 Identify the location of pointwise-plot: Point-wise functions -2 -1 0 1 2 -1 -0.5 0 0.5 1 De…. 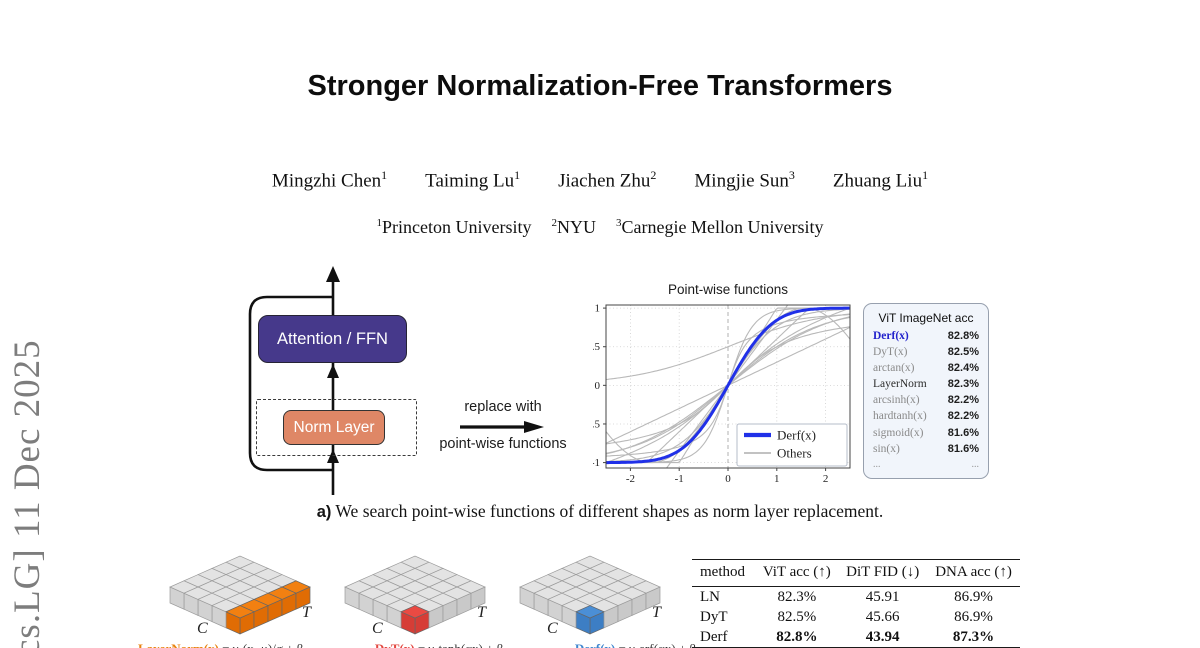
(722, 383).